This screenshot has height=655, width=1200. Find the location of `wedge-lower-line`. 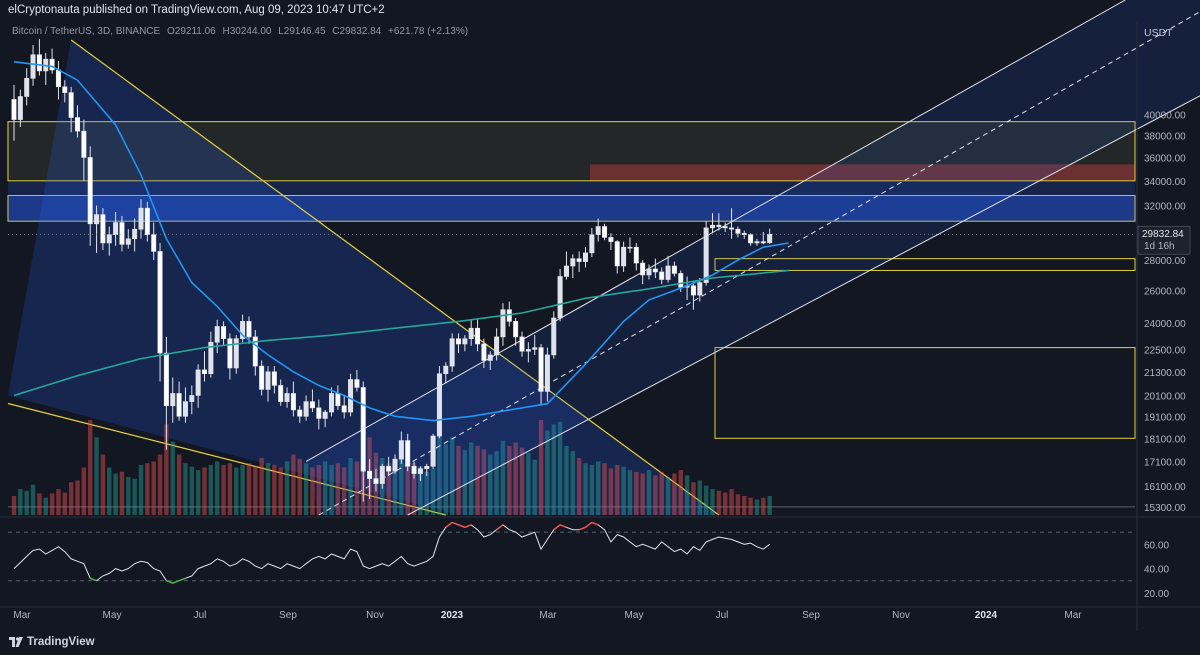

wedge-lower-line is located at coordinates (226, 459).